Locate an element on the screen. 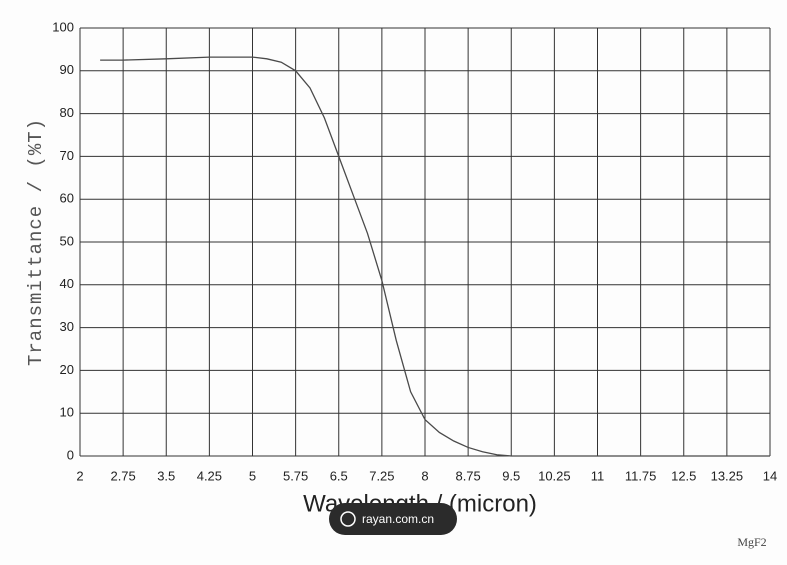 The height and width of the screenshot is (565, 787). y-tick-label: 0 is located at coordinates (70, 454).